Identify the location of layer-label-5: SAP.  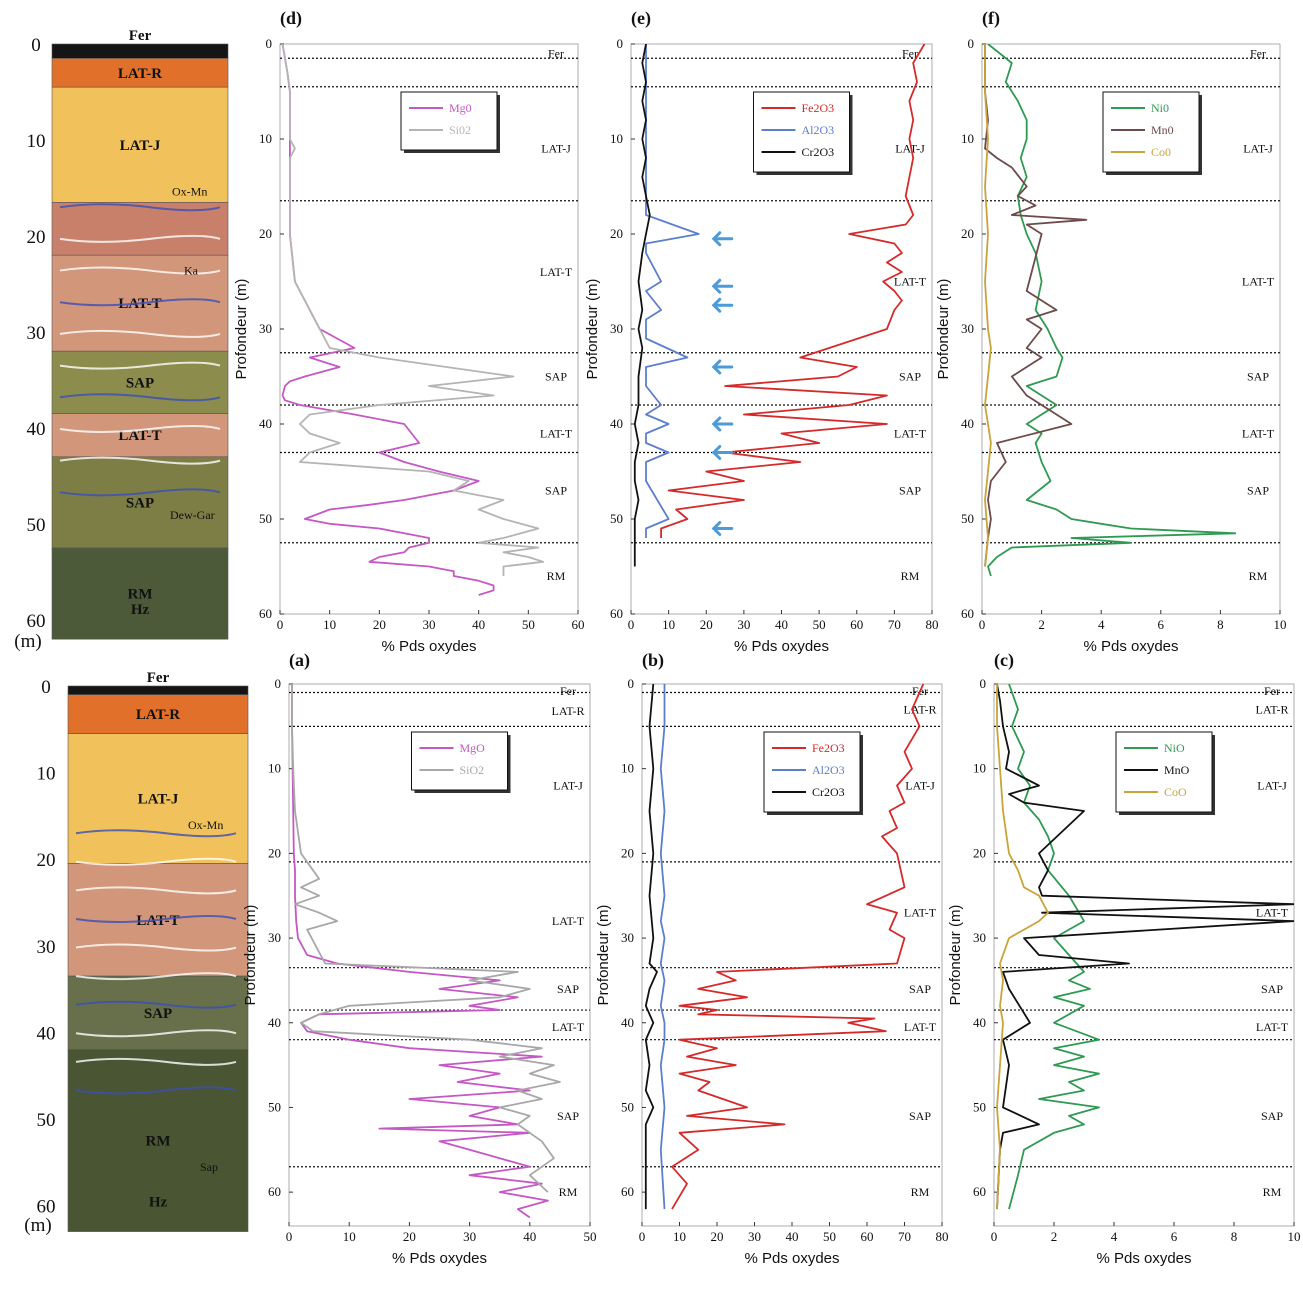
(140, 383).